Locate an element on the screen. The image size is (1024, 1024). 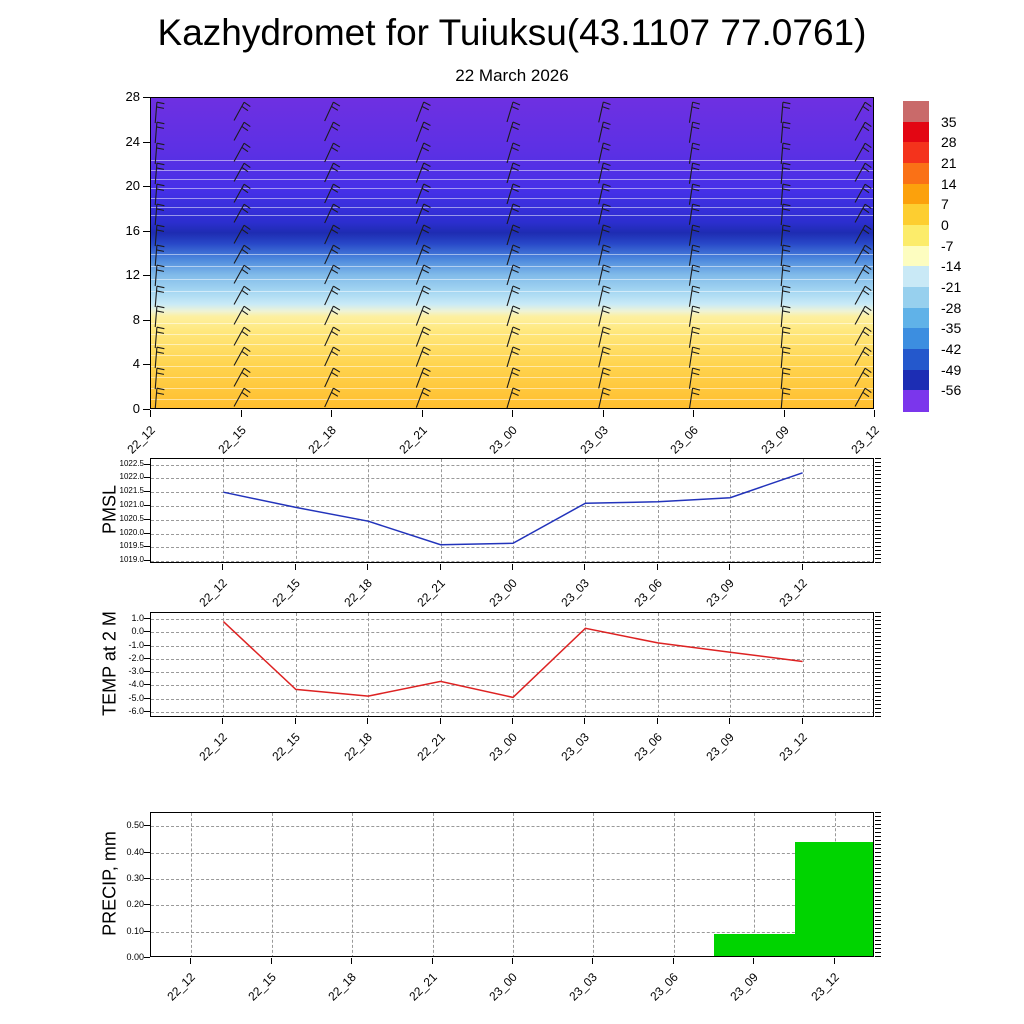
colorbar-tick-label: 14 is located at coordinates (949, 183).